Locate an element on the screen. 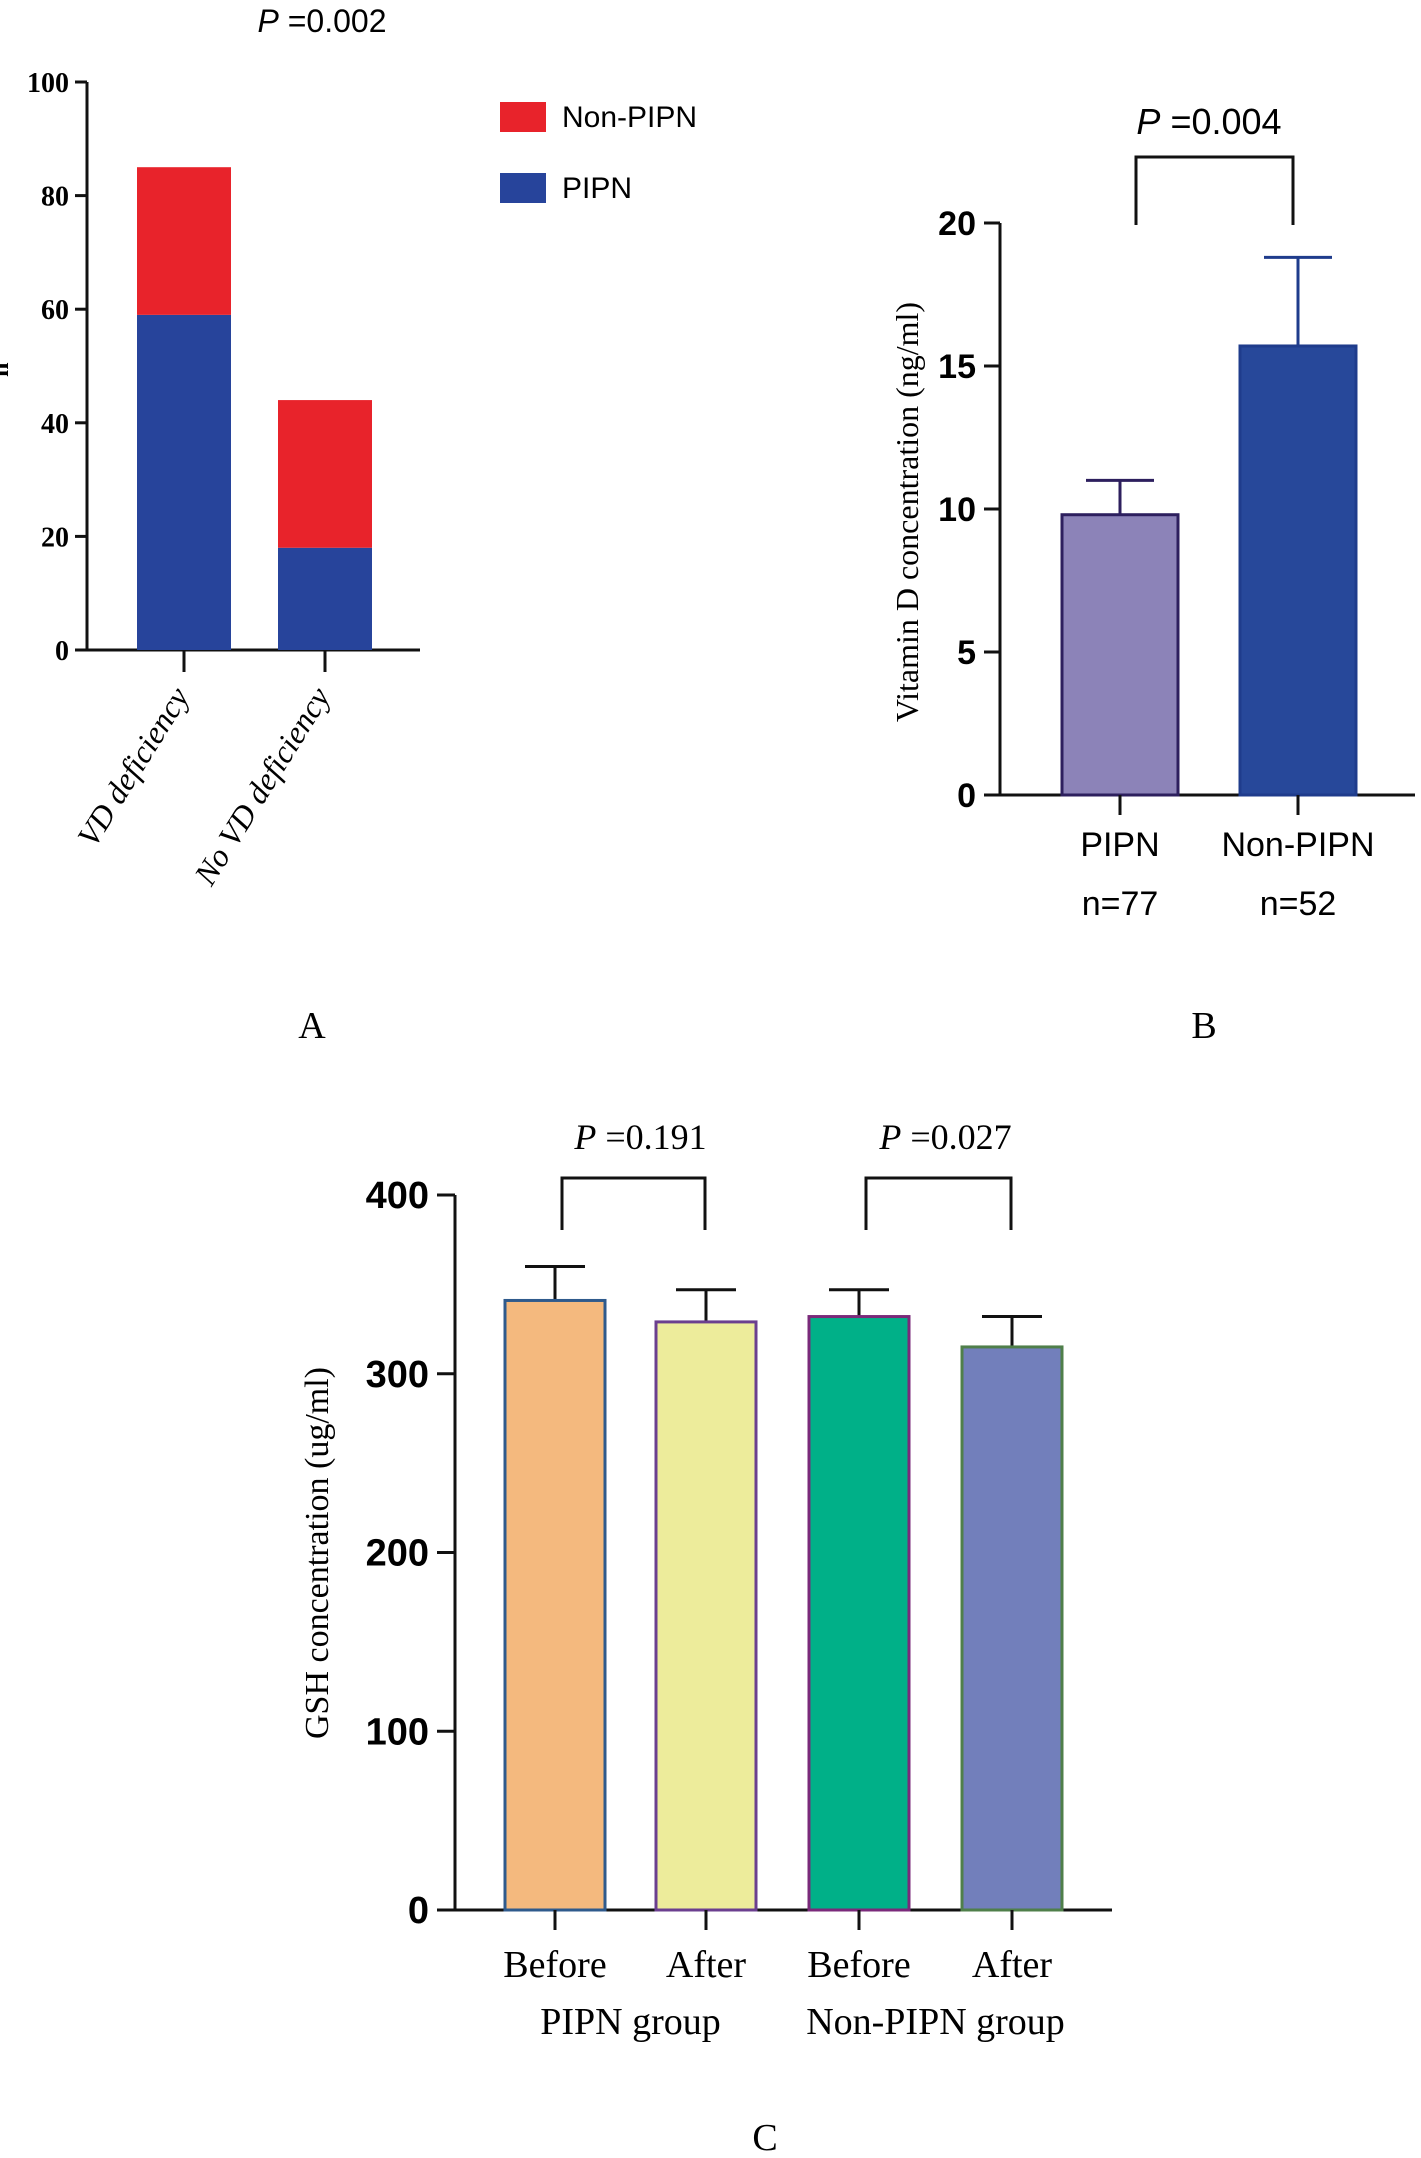 The image size is (1421, 2158). panel-c-y-tick-label: 200 is located at coordinates (397, 1554).